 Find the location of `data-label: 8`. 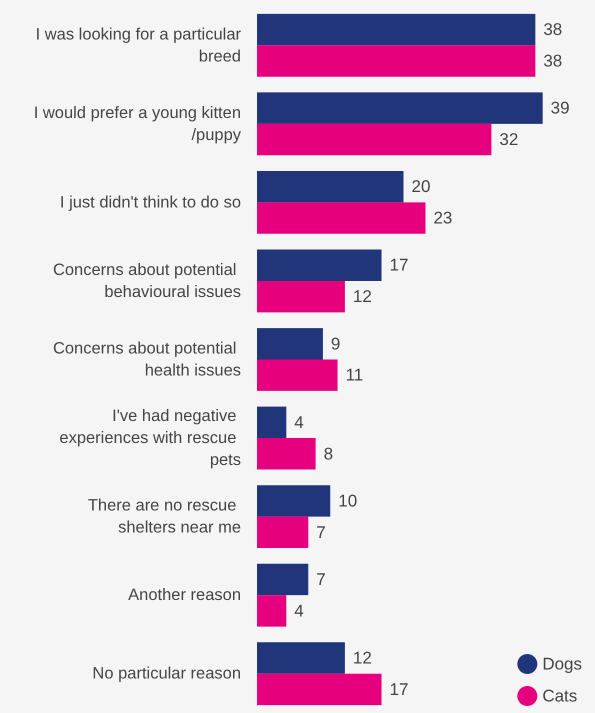

data-label: 8 is located at coordinates (329, 454).